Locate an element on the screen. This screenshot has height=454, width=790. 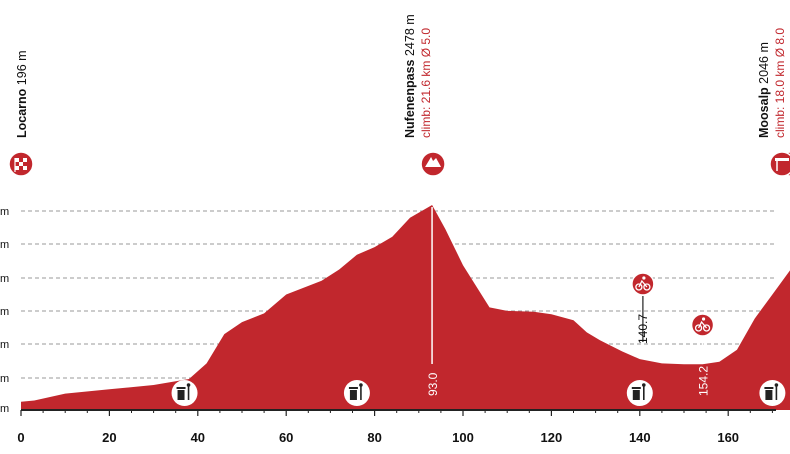
hc-label: HC is located at coordinates (433, 171).